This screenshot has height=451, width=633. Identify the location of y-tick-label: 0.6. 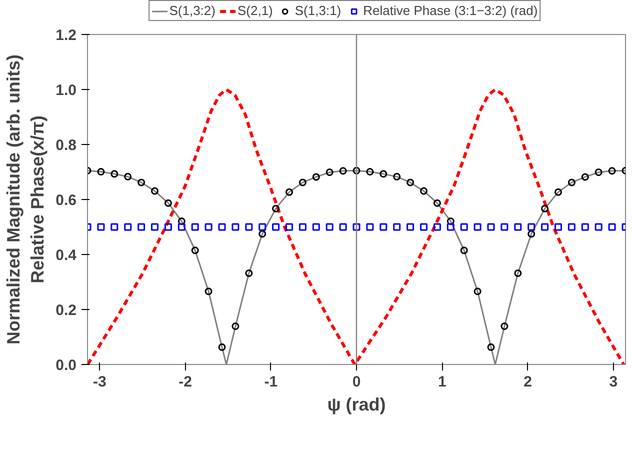
(66, 200).